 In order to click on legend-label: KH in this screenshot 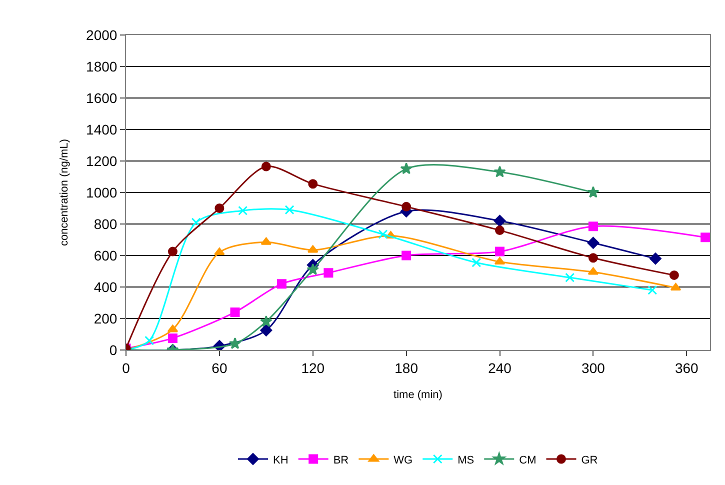, I will do `click(280, 460)`.